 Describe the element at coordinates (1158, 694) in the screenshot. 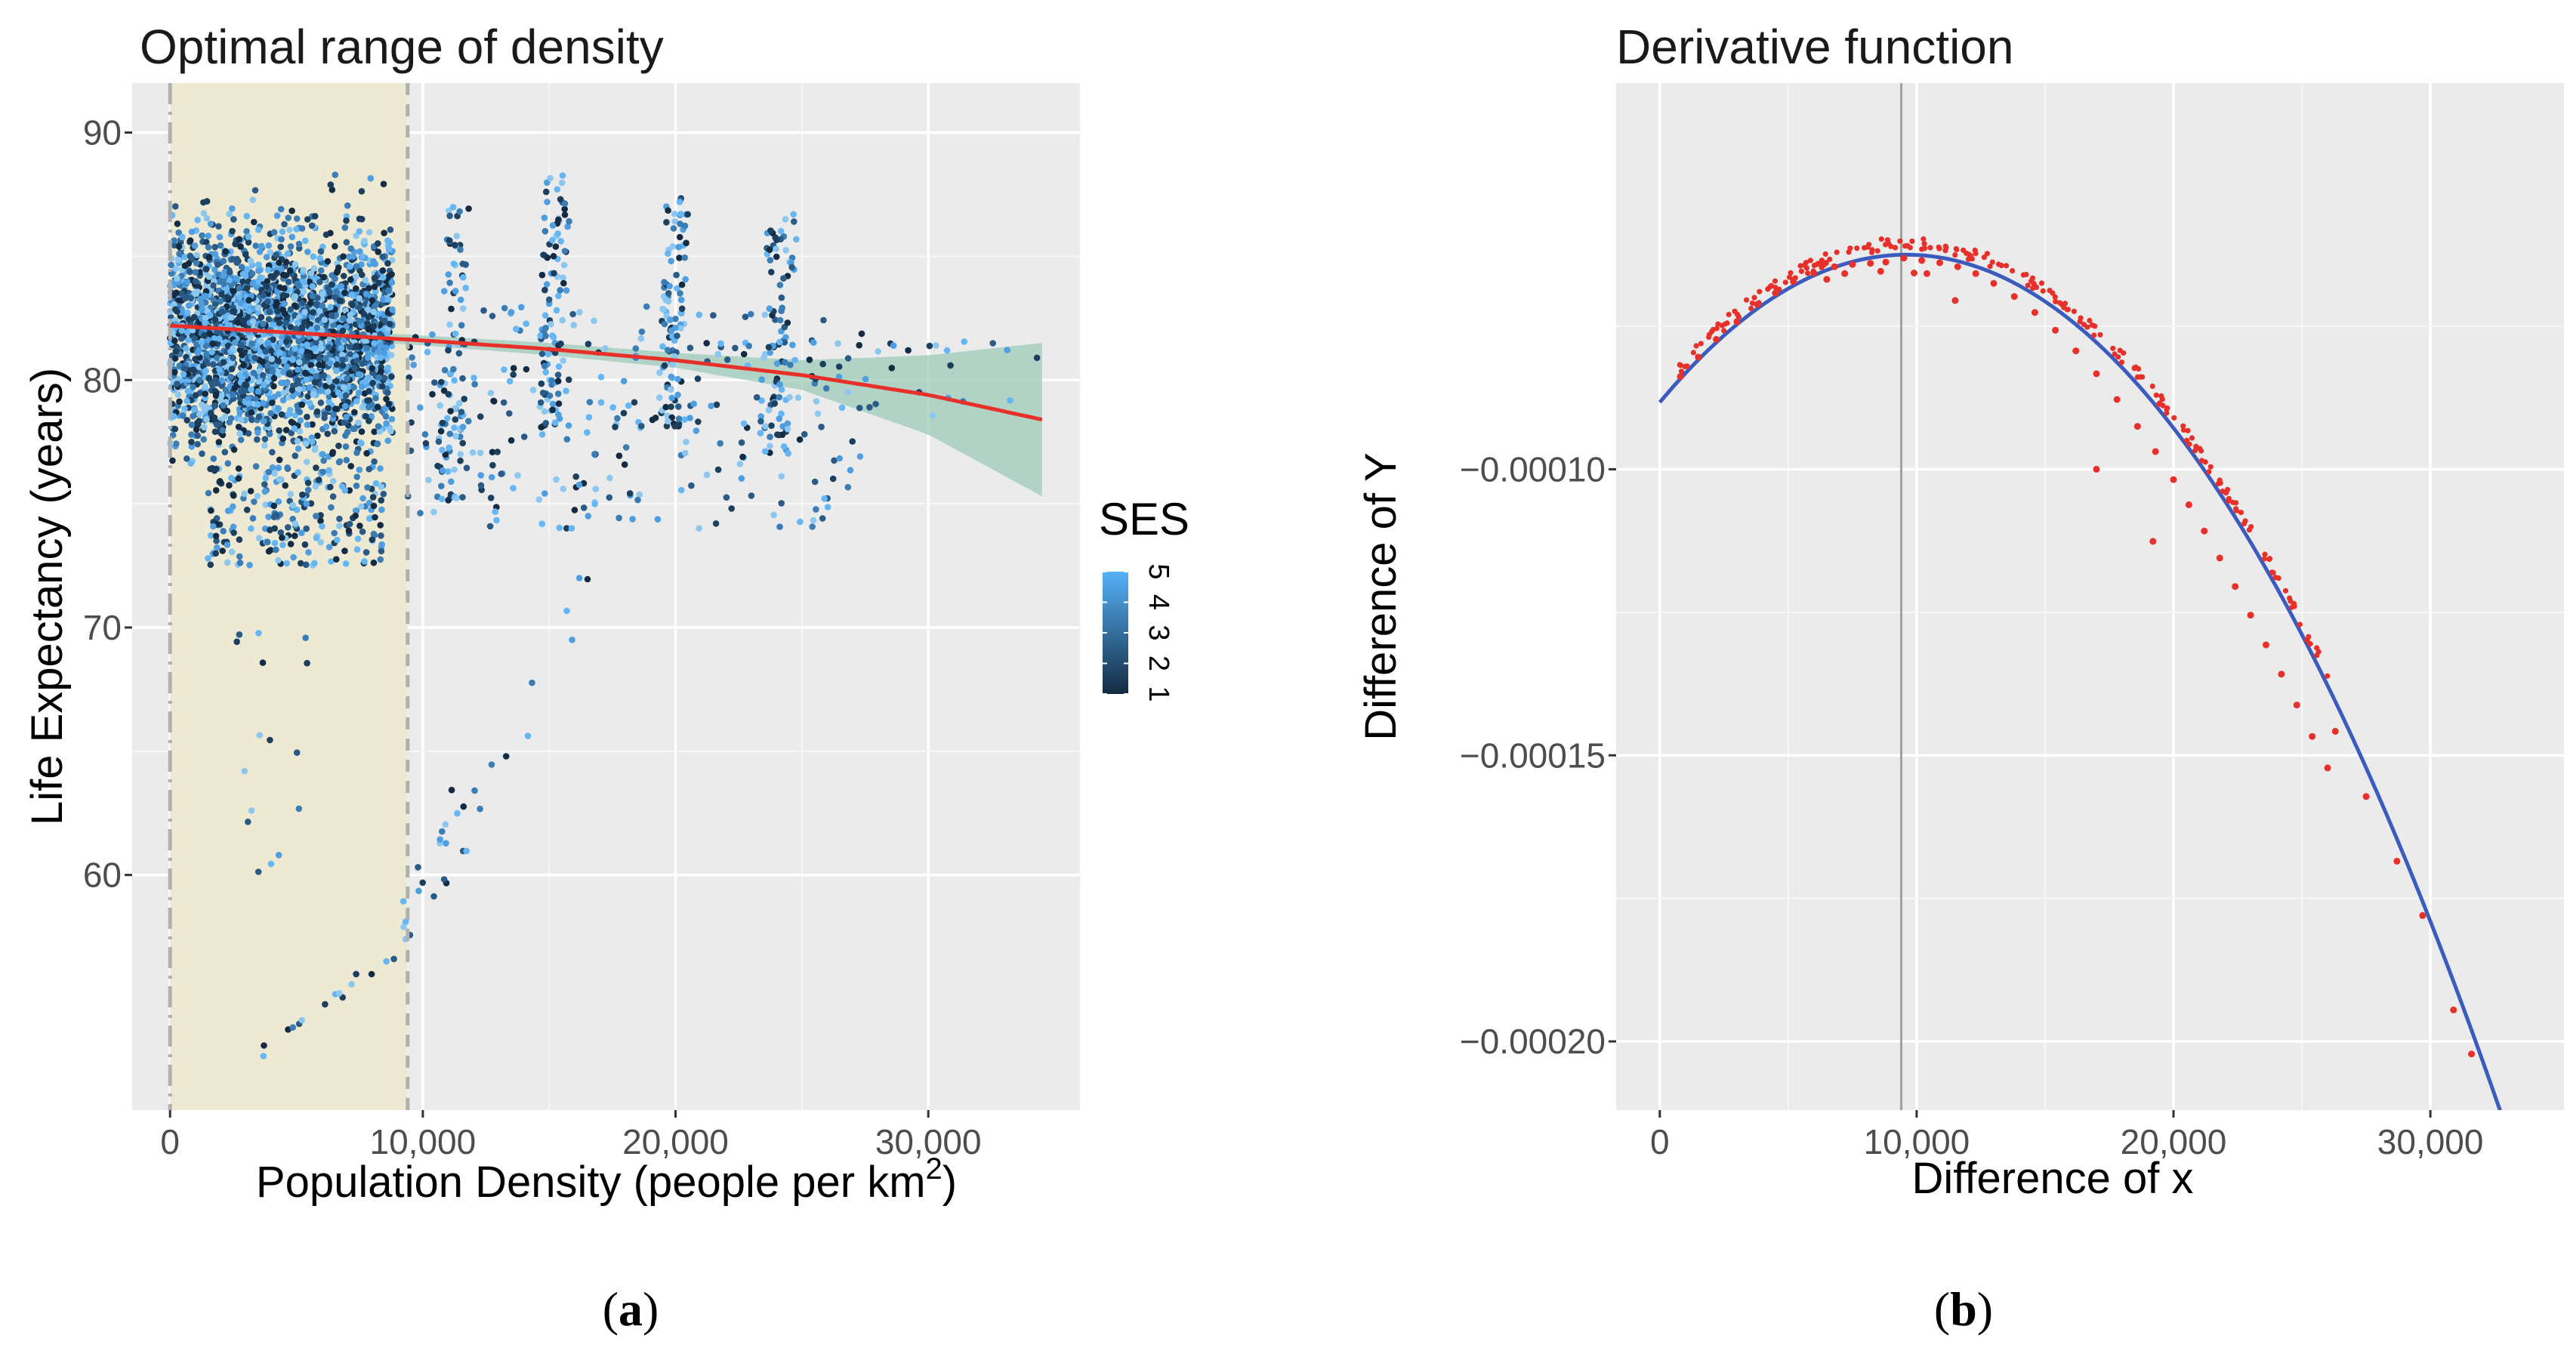

I see `legend-label: 1` at that location.